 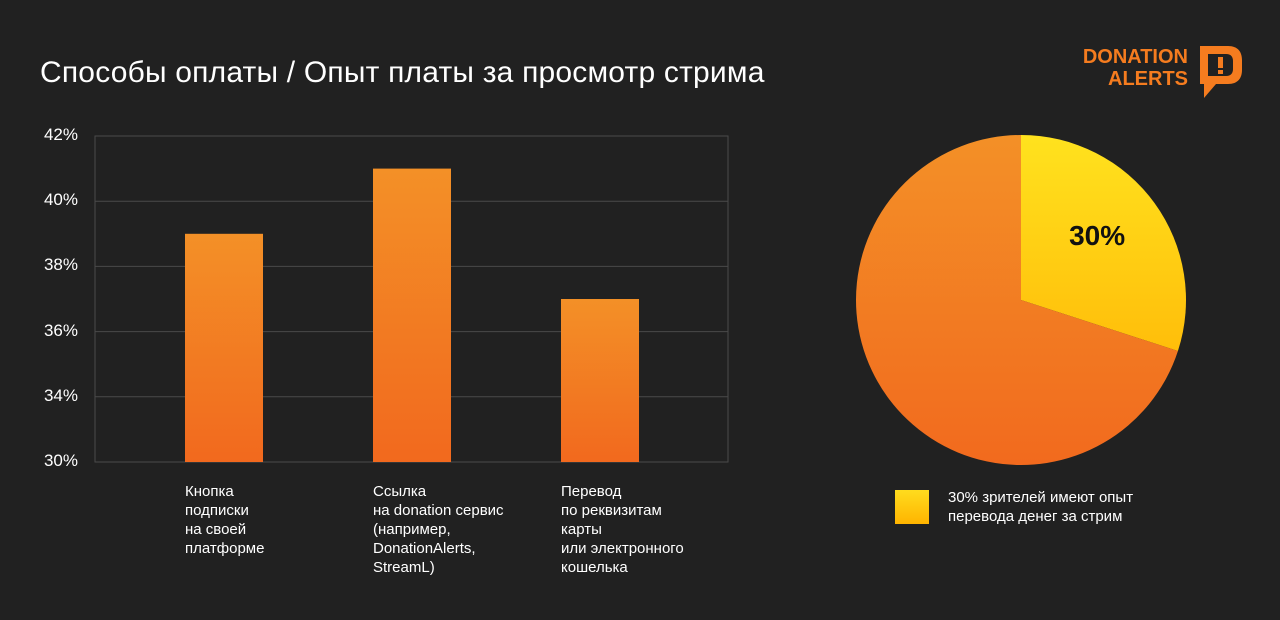 What do you see at coordinates (912, 507) in the screenshot?
I see `legend-swatch` at bounding box center [912, 507].